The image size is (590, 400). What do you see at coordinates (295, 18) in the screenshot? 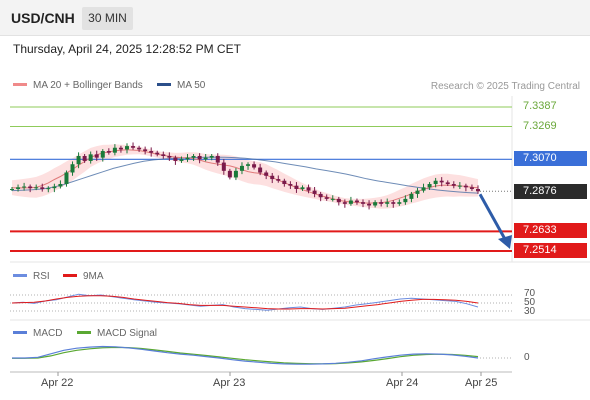
I see `chart-header: USD/CNH 30 MIN` at bounding box center [295, 18].